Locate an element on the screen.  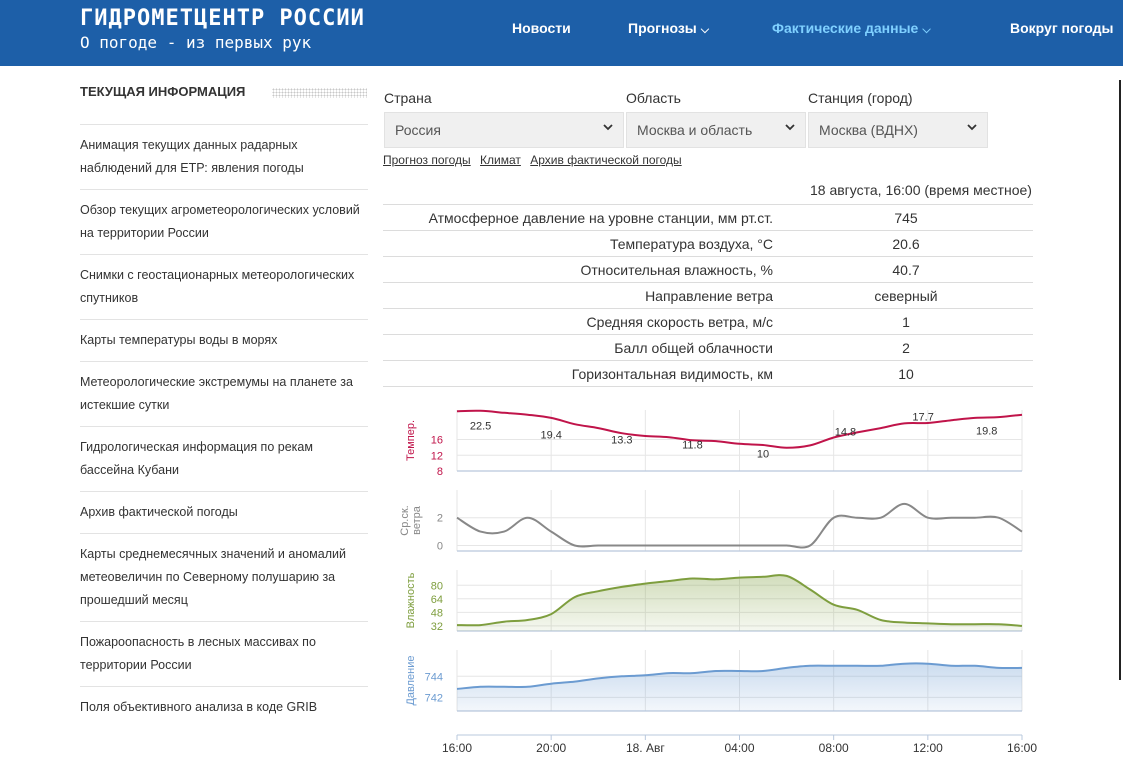
chart-xtick-label: 12:00 is located at coordinates (928, 748).